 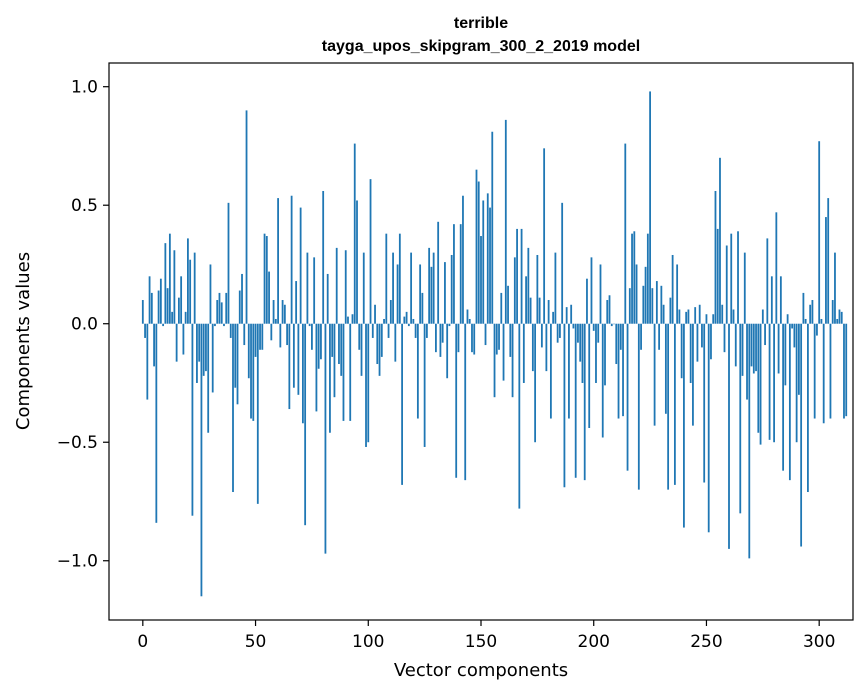 I want to click on x-tick-label: 0, so click(x=142, y=642).